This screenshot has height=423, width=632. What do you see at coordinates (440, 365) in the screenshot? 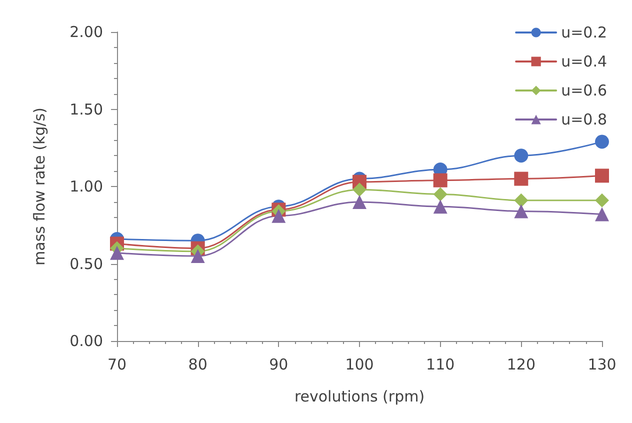
I see `x-tick-label: 110` at bounding box center [440, 365].